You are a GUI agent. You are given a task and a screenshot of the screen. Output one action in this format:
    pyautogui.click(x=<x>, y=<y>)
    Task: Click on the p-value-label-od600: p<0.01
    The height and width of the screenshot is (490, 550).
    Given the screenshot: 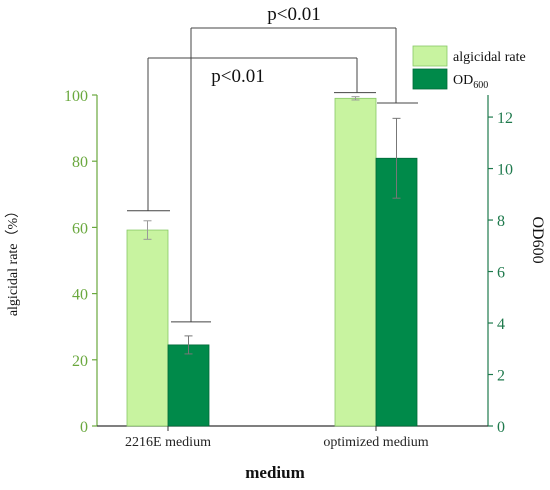 What is the action you would take?
    pyautogui.click(x=293, y=14)
    